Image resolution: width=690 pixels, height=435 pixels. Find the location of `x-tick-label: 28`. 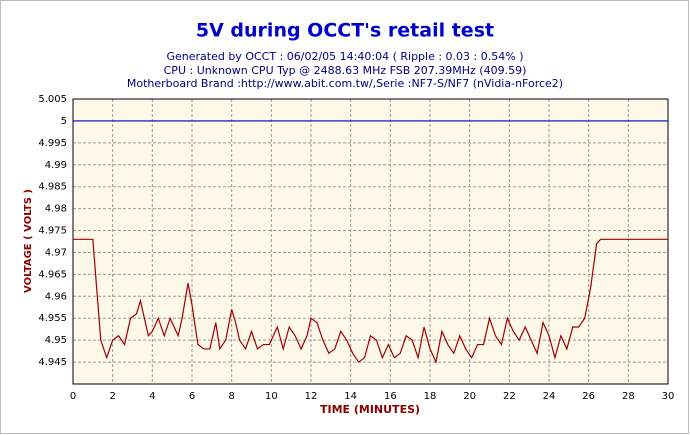

x-tick-label: 28 is located at coordinates (628, 396).